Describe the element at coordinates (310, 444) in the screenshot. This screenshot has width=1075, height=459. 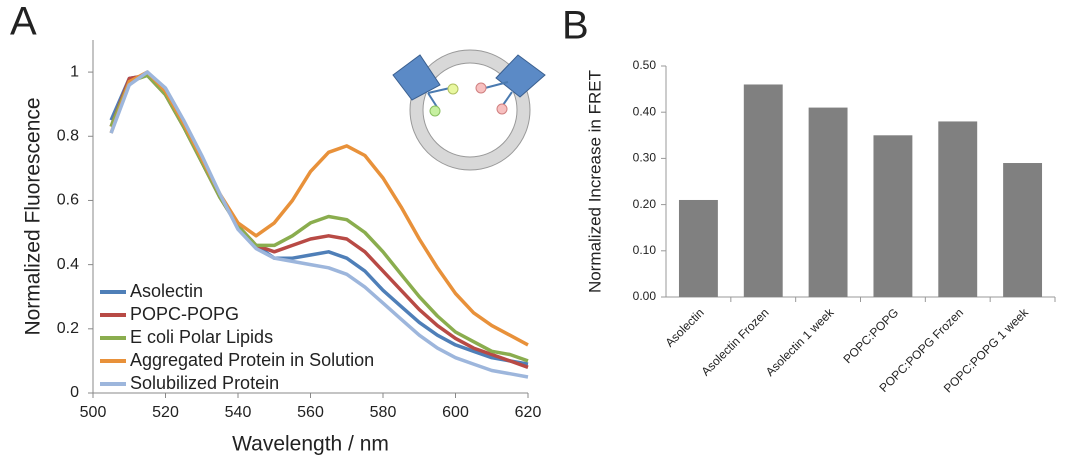
I see `x-axis-label: Wavelength / nm` at that location.